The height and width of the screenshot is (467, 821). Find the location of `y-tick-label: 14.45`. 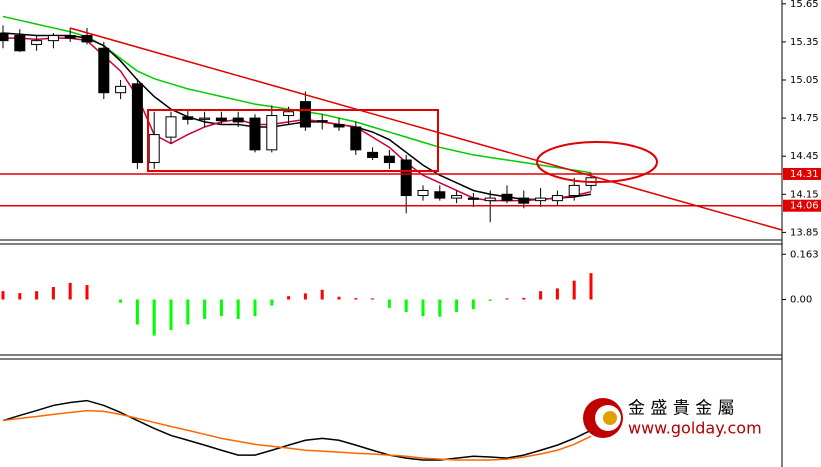

y-tick-label: 14.45 is located at coordinates (804, 156).